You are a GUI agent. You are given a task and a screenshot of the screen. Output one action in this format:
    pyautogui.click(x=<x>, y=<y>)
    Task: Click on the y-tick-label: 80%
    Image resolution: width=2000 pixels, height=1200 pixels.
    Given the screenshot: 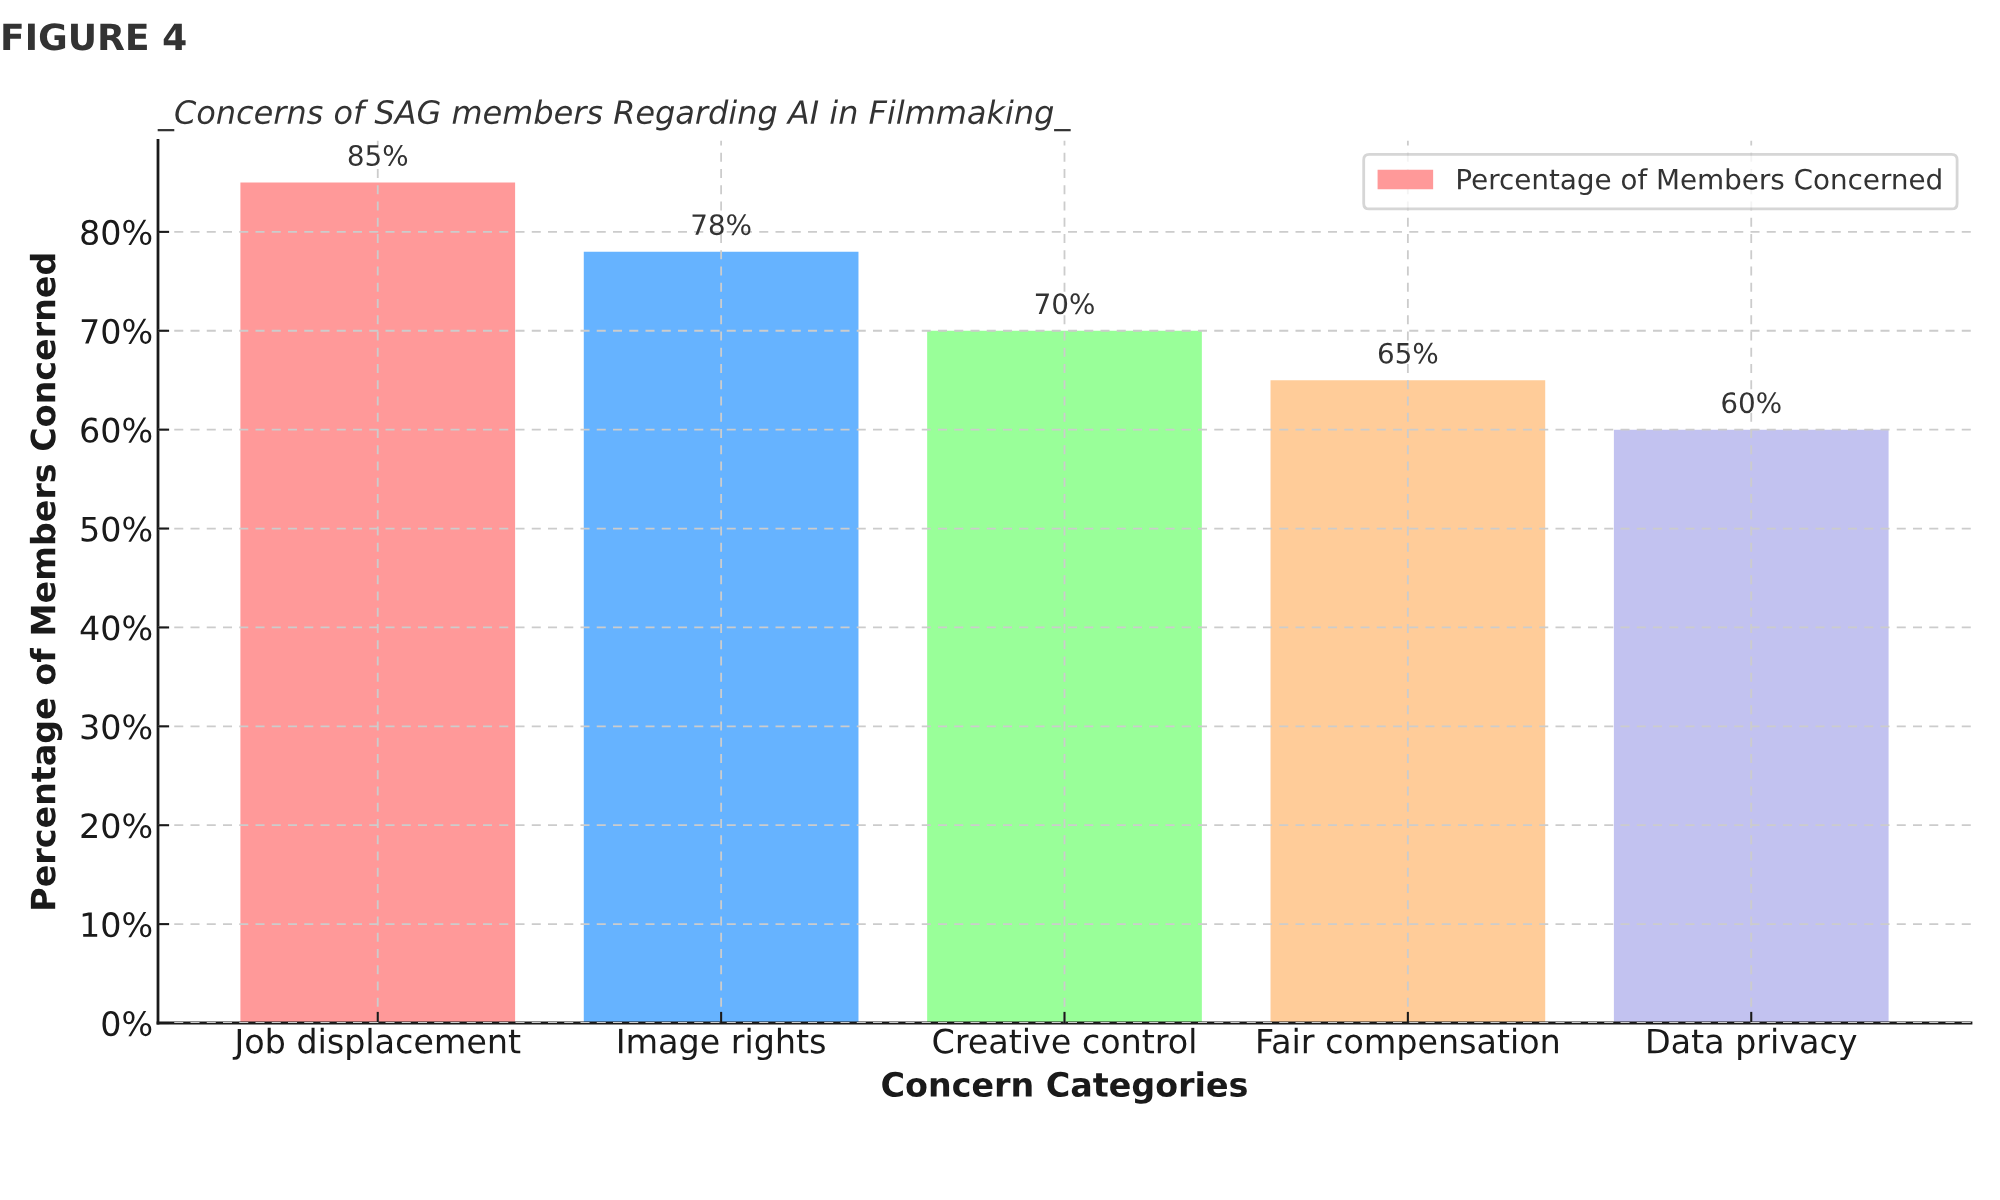 What is the action you would take?
    pyautogui.click(x=116, y=232)
    